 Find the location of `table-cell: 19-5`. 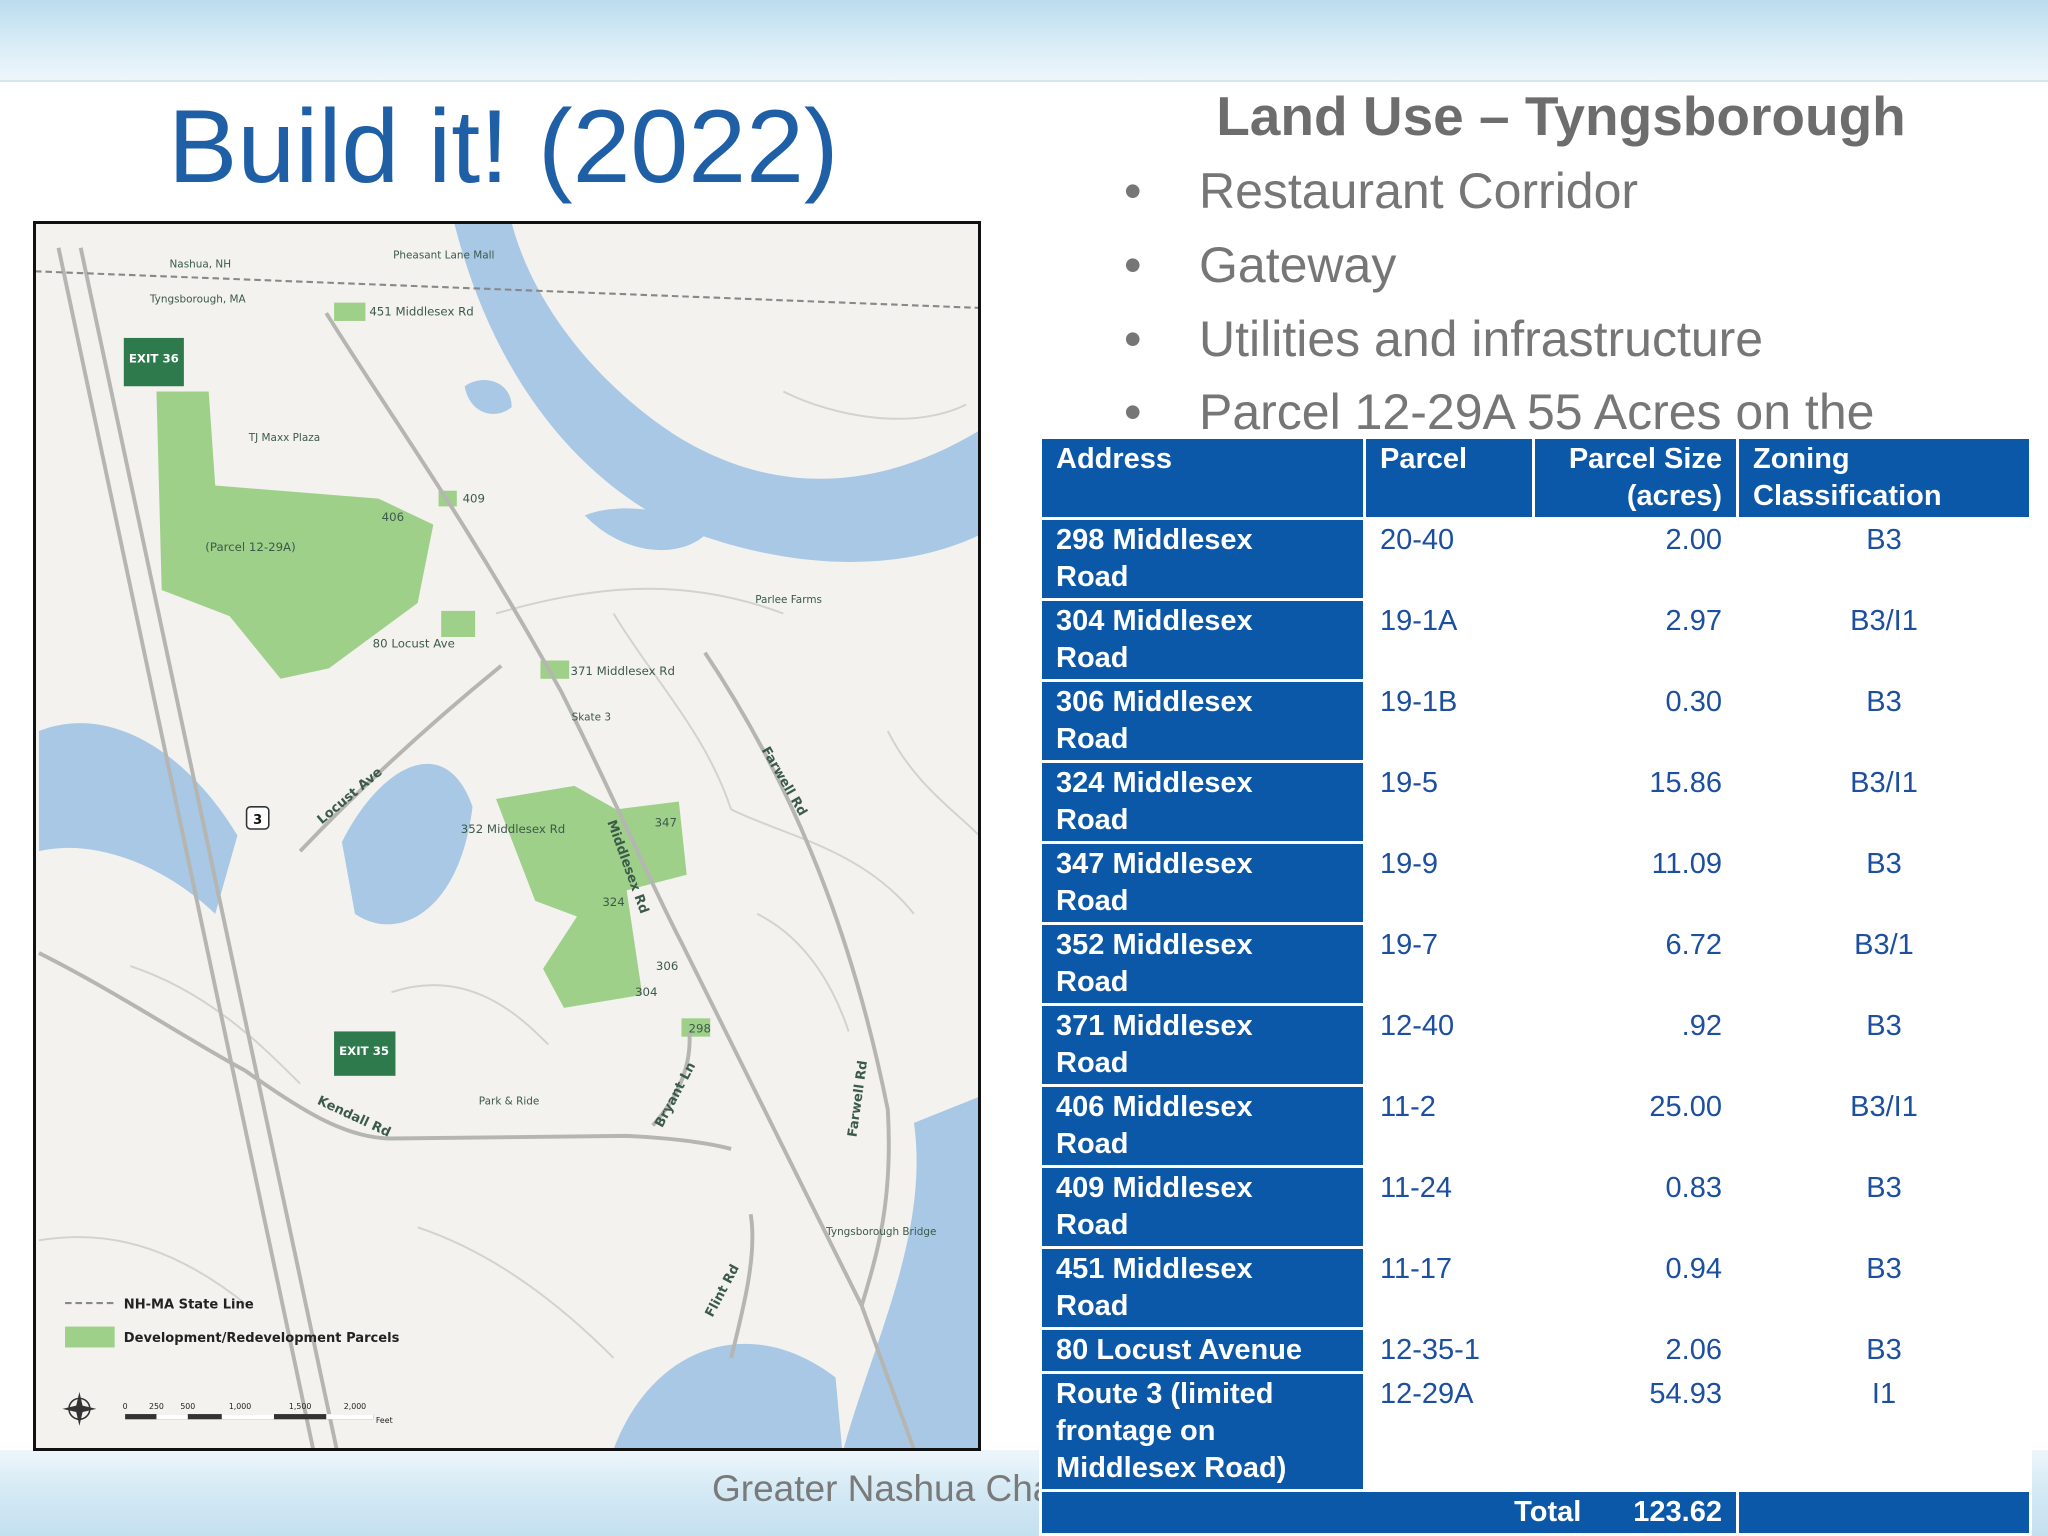

table-cell: 19-5 is located at coordinates (1449, 802).